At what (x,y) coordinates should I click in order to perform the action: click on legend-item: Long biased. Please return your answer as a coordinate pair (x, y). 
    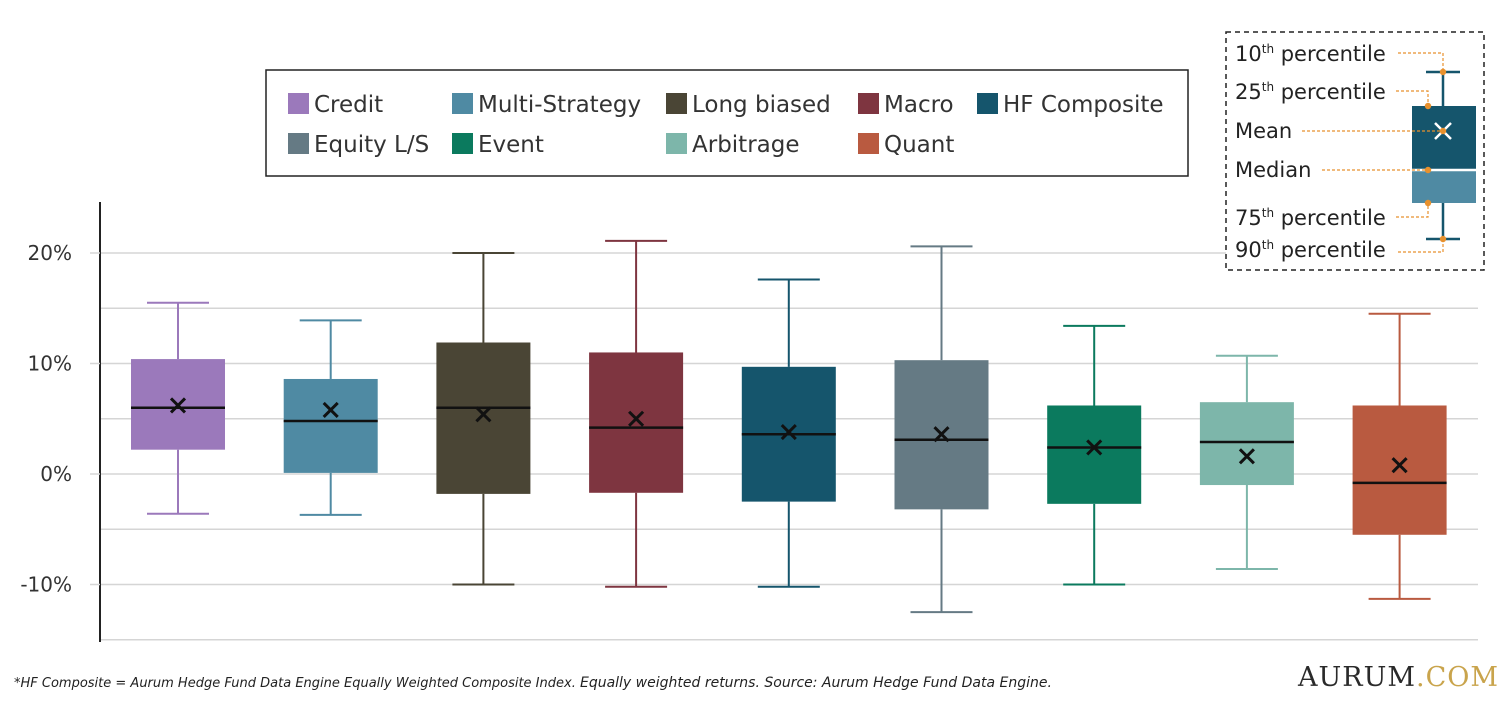
    Looking at the image, I should click on (748, 105).